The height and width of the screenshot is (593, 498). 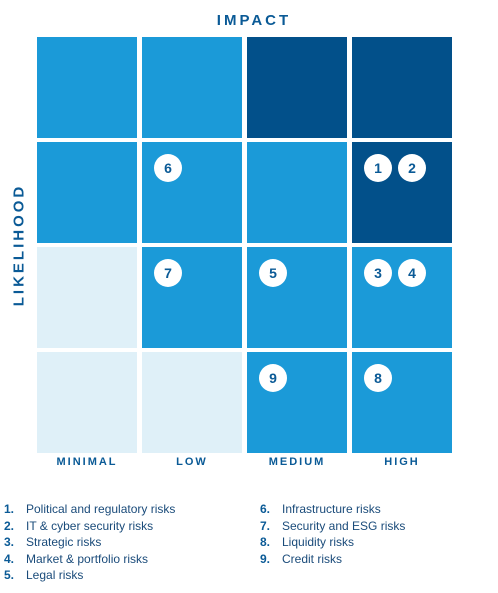 I want to click on risk-badge: 9, so click(x=273, y=378).